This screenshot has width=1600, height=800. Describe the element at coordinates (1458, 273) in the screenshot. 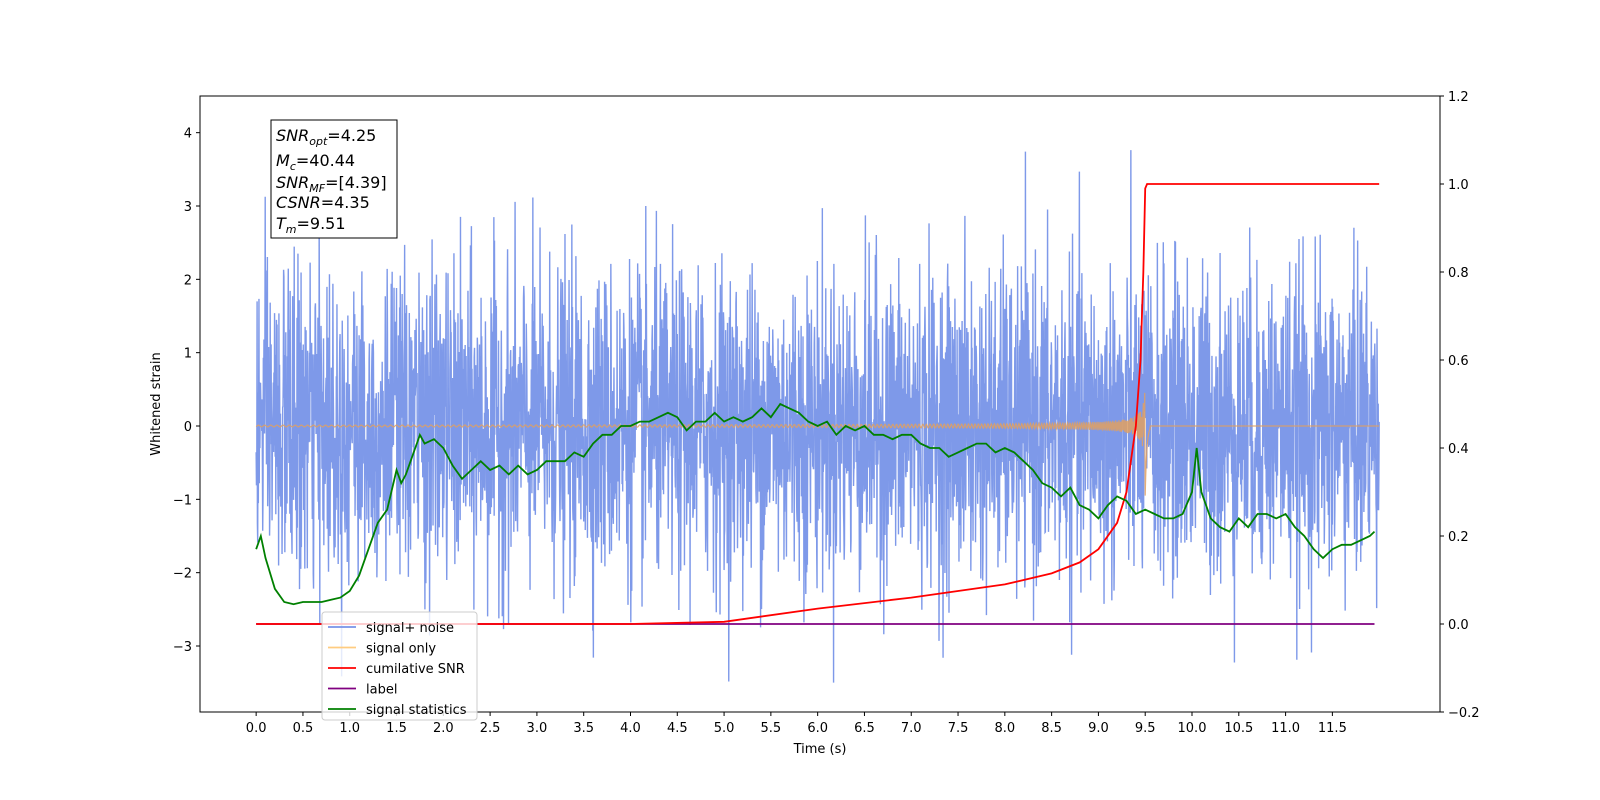

I see `y-right-tick-label: 0.8` at that location.